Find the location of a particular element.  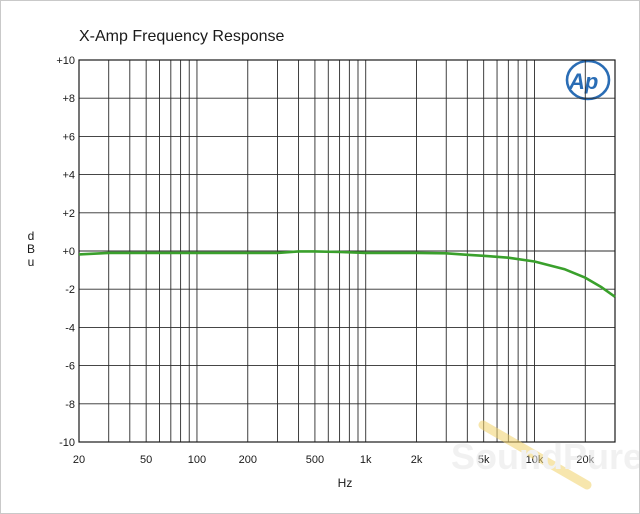

ap-logo-ring is located at coordinates (588, 80).